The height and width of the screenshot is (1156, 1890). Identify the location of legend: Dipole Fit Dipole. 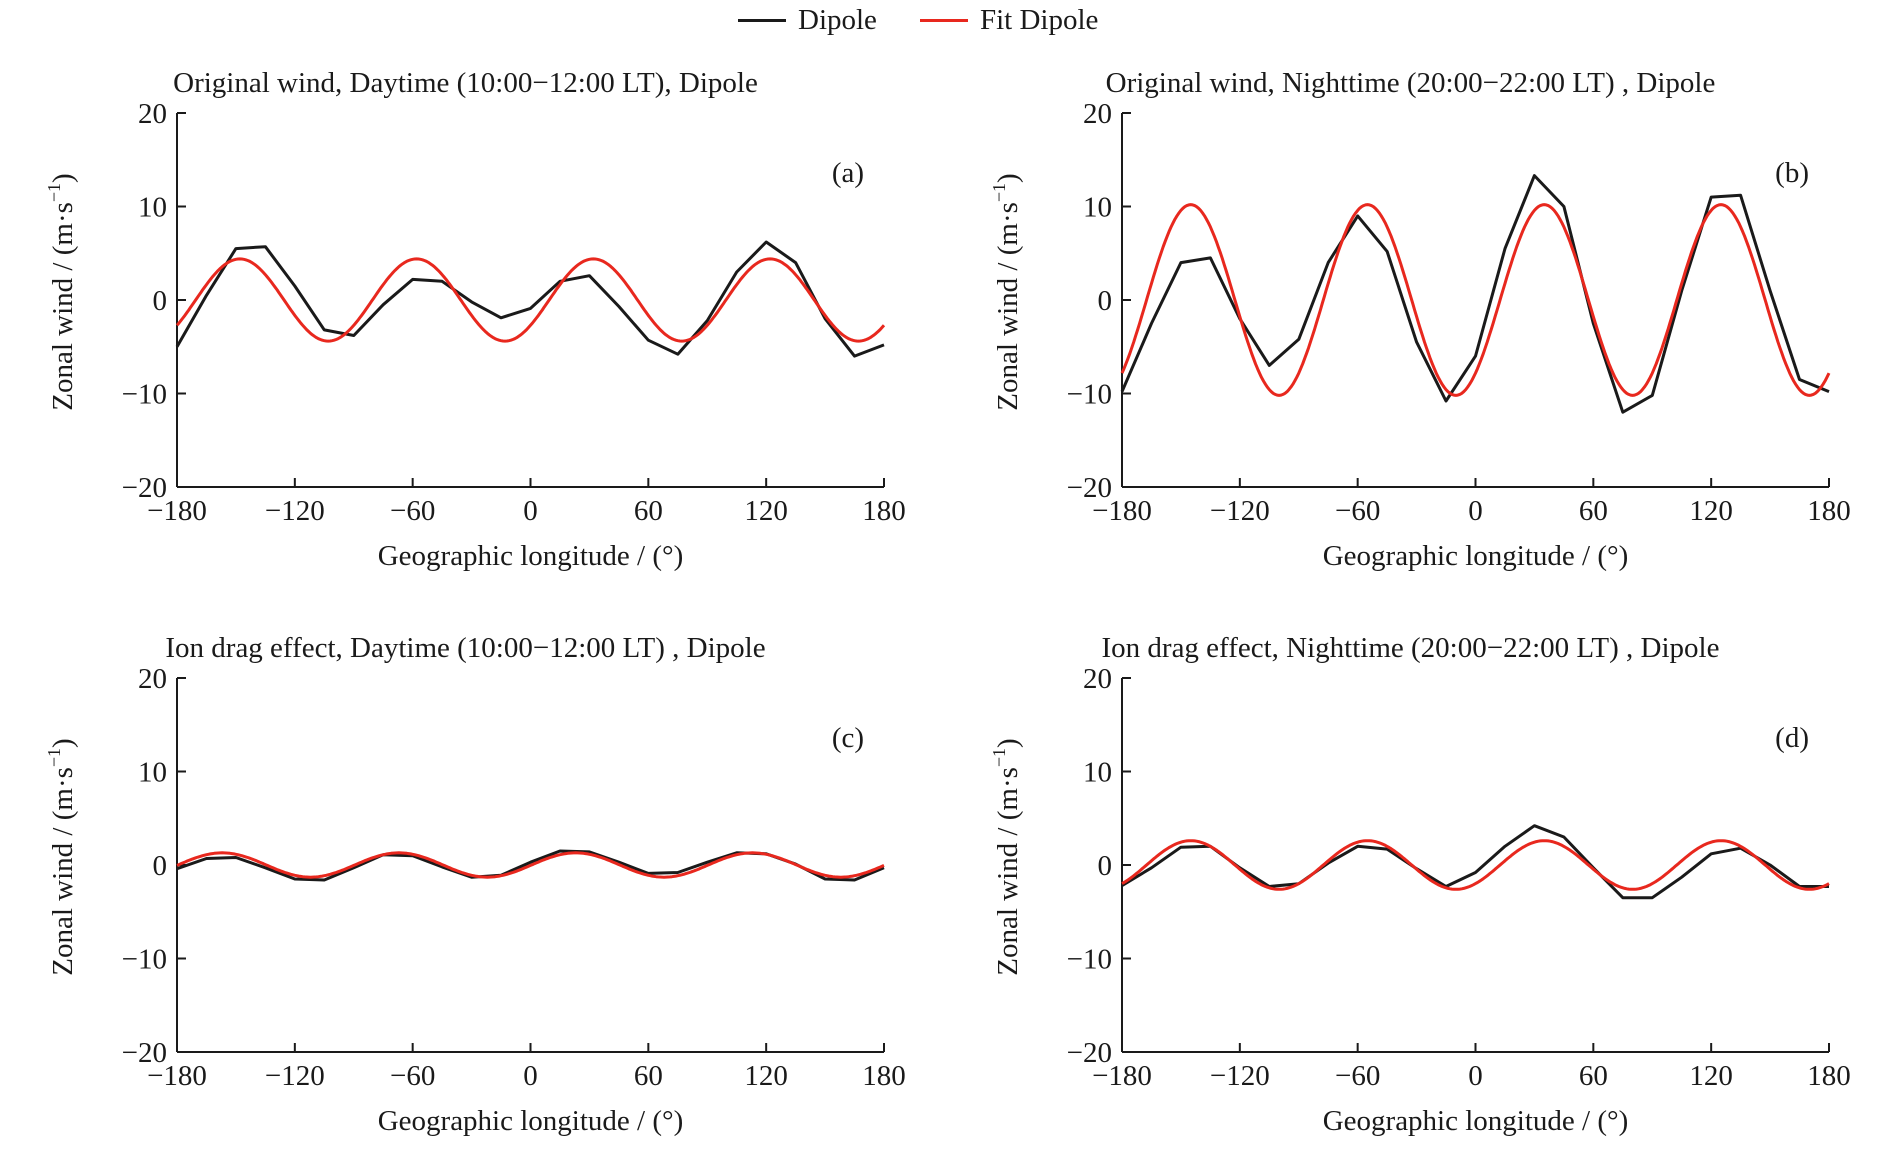
(945, 23).